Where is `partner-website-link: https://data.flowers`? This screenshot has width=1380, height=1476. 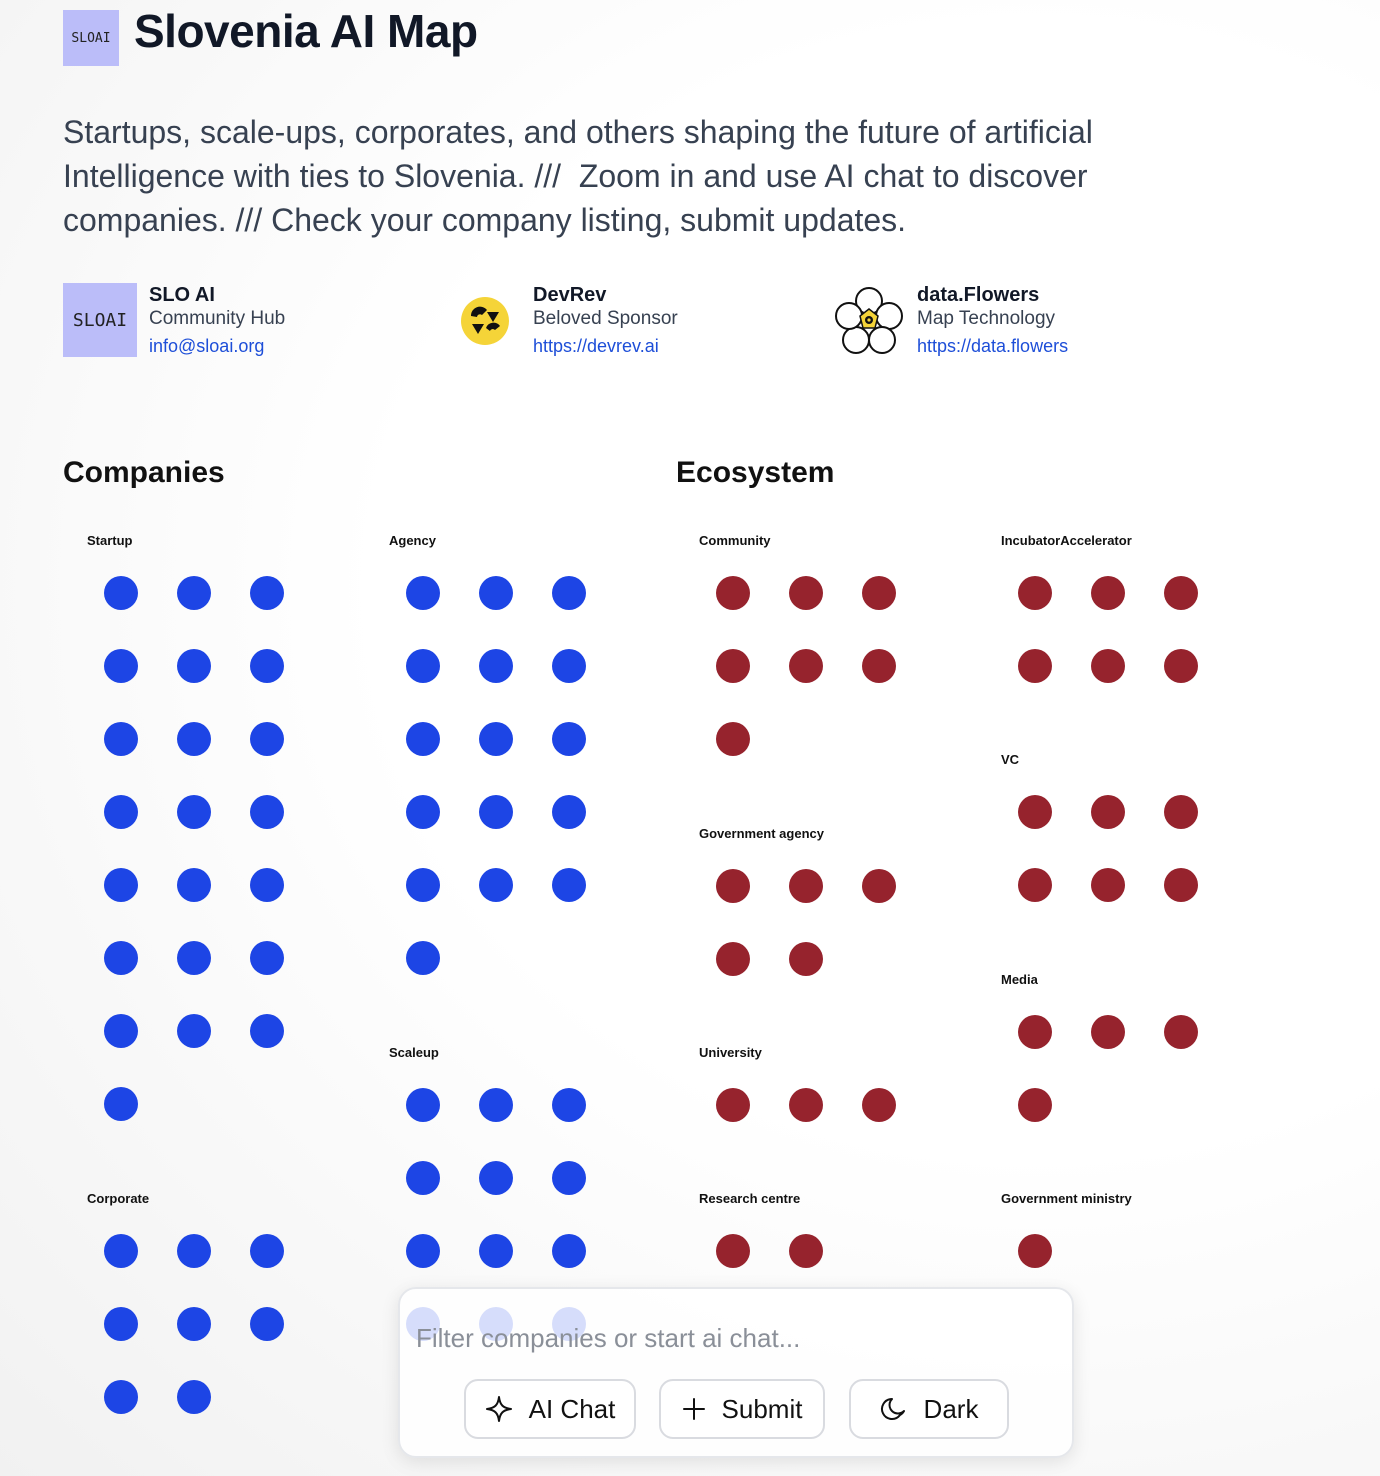 partner-website-link: https://data.flowers is located at coordinates (993, 346).